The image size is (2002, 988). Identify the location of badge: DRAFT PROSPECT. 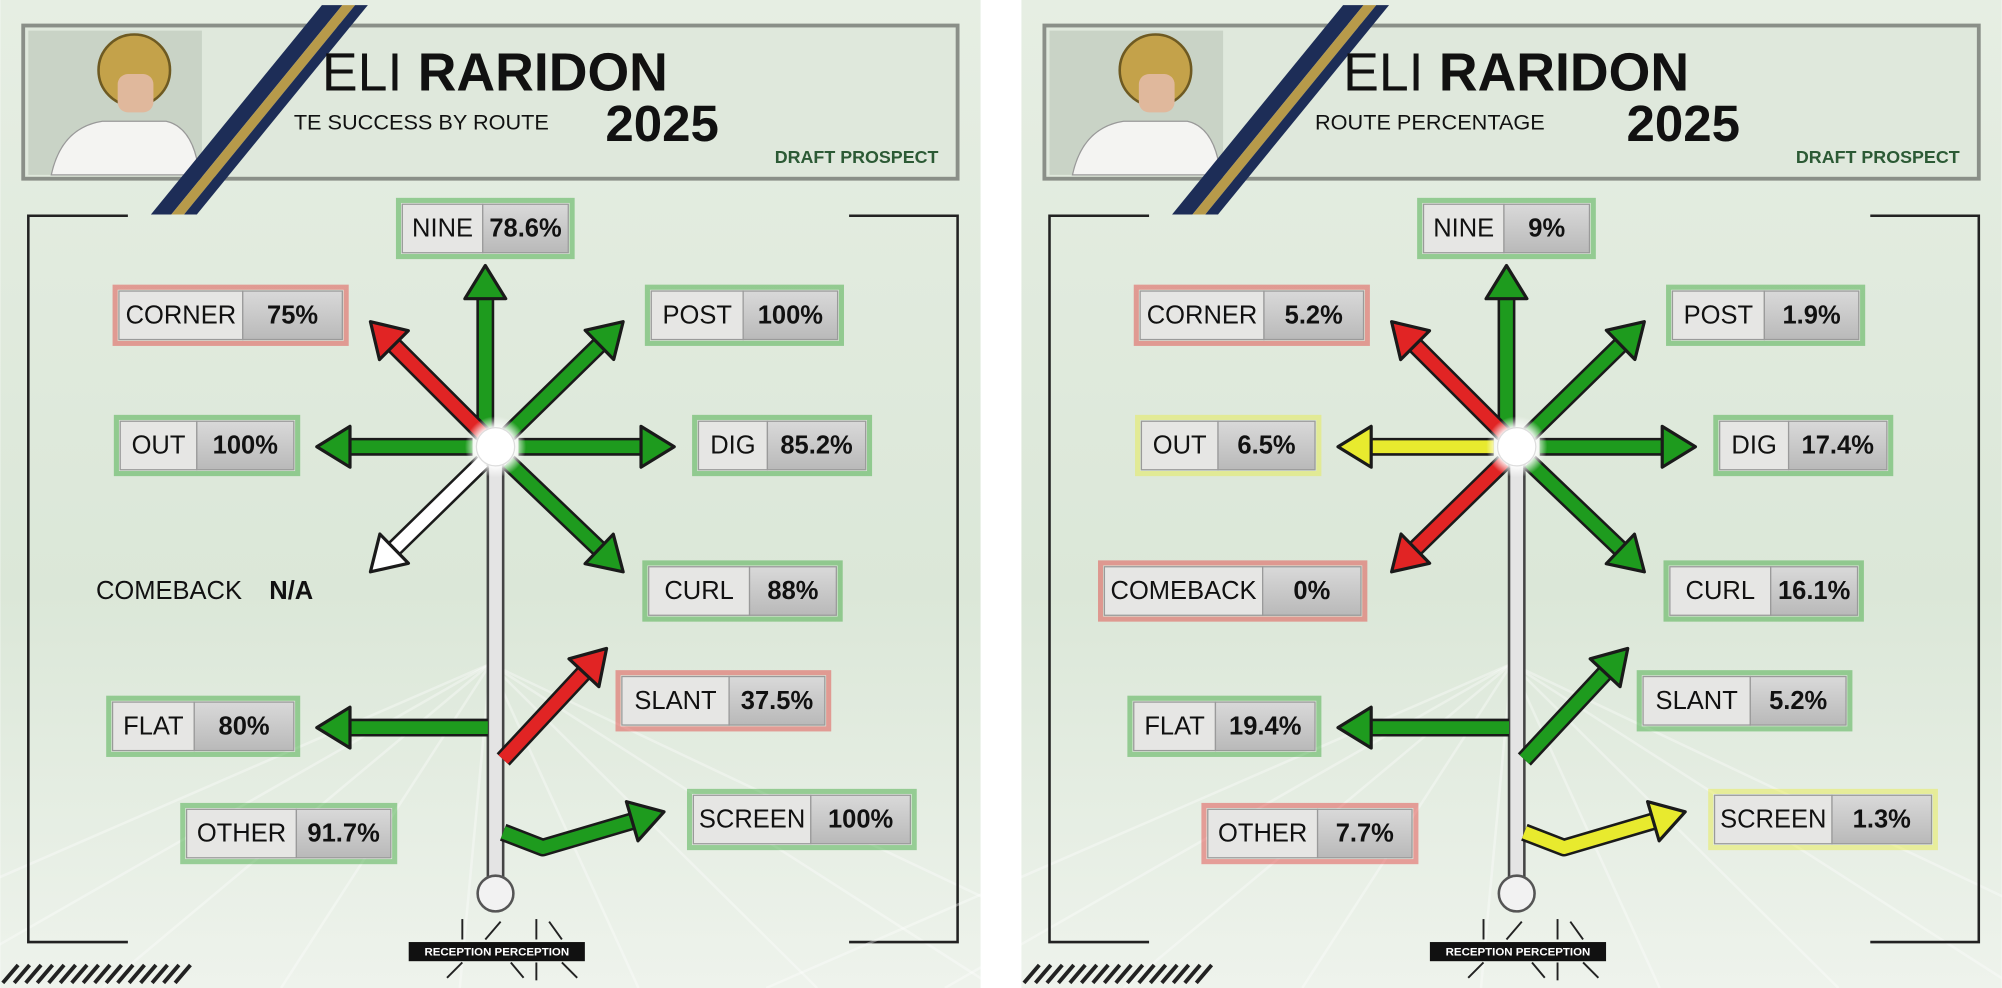
(1878, 157).